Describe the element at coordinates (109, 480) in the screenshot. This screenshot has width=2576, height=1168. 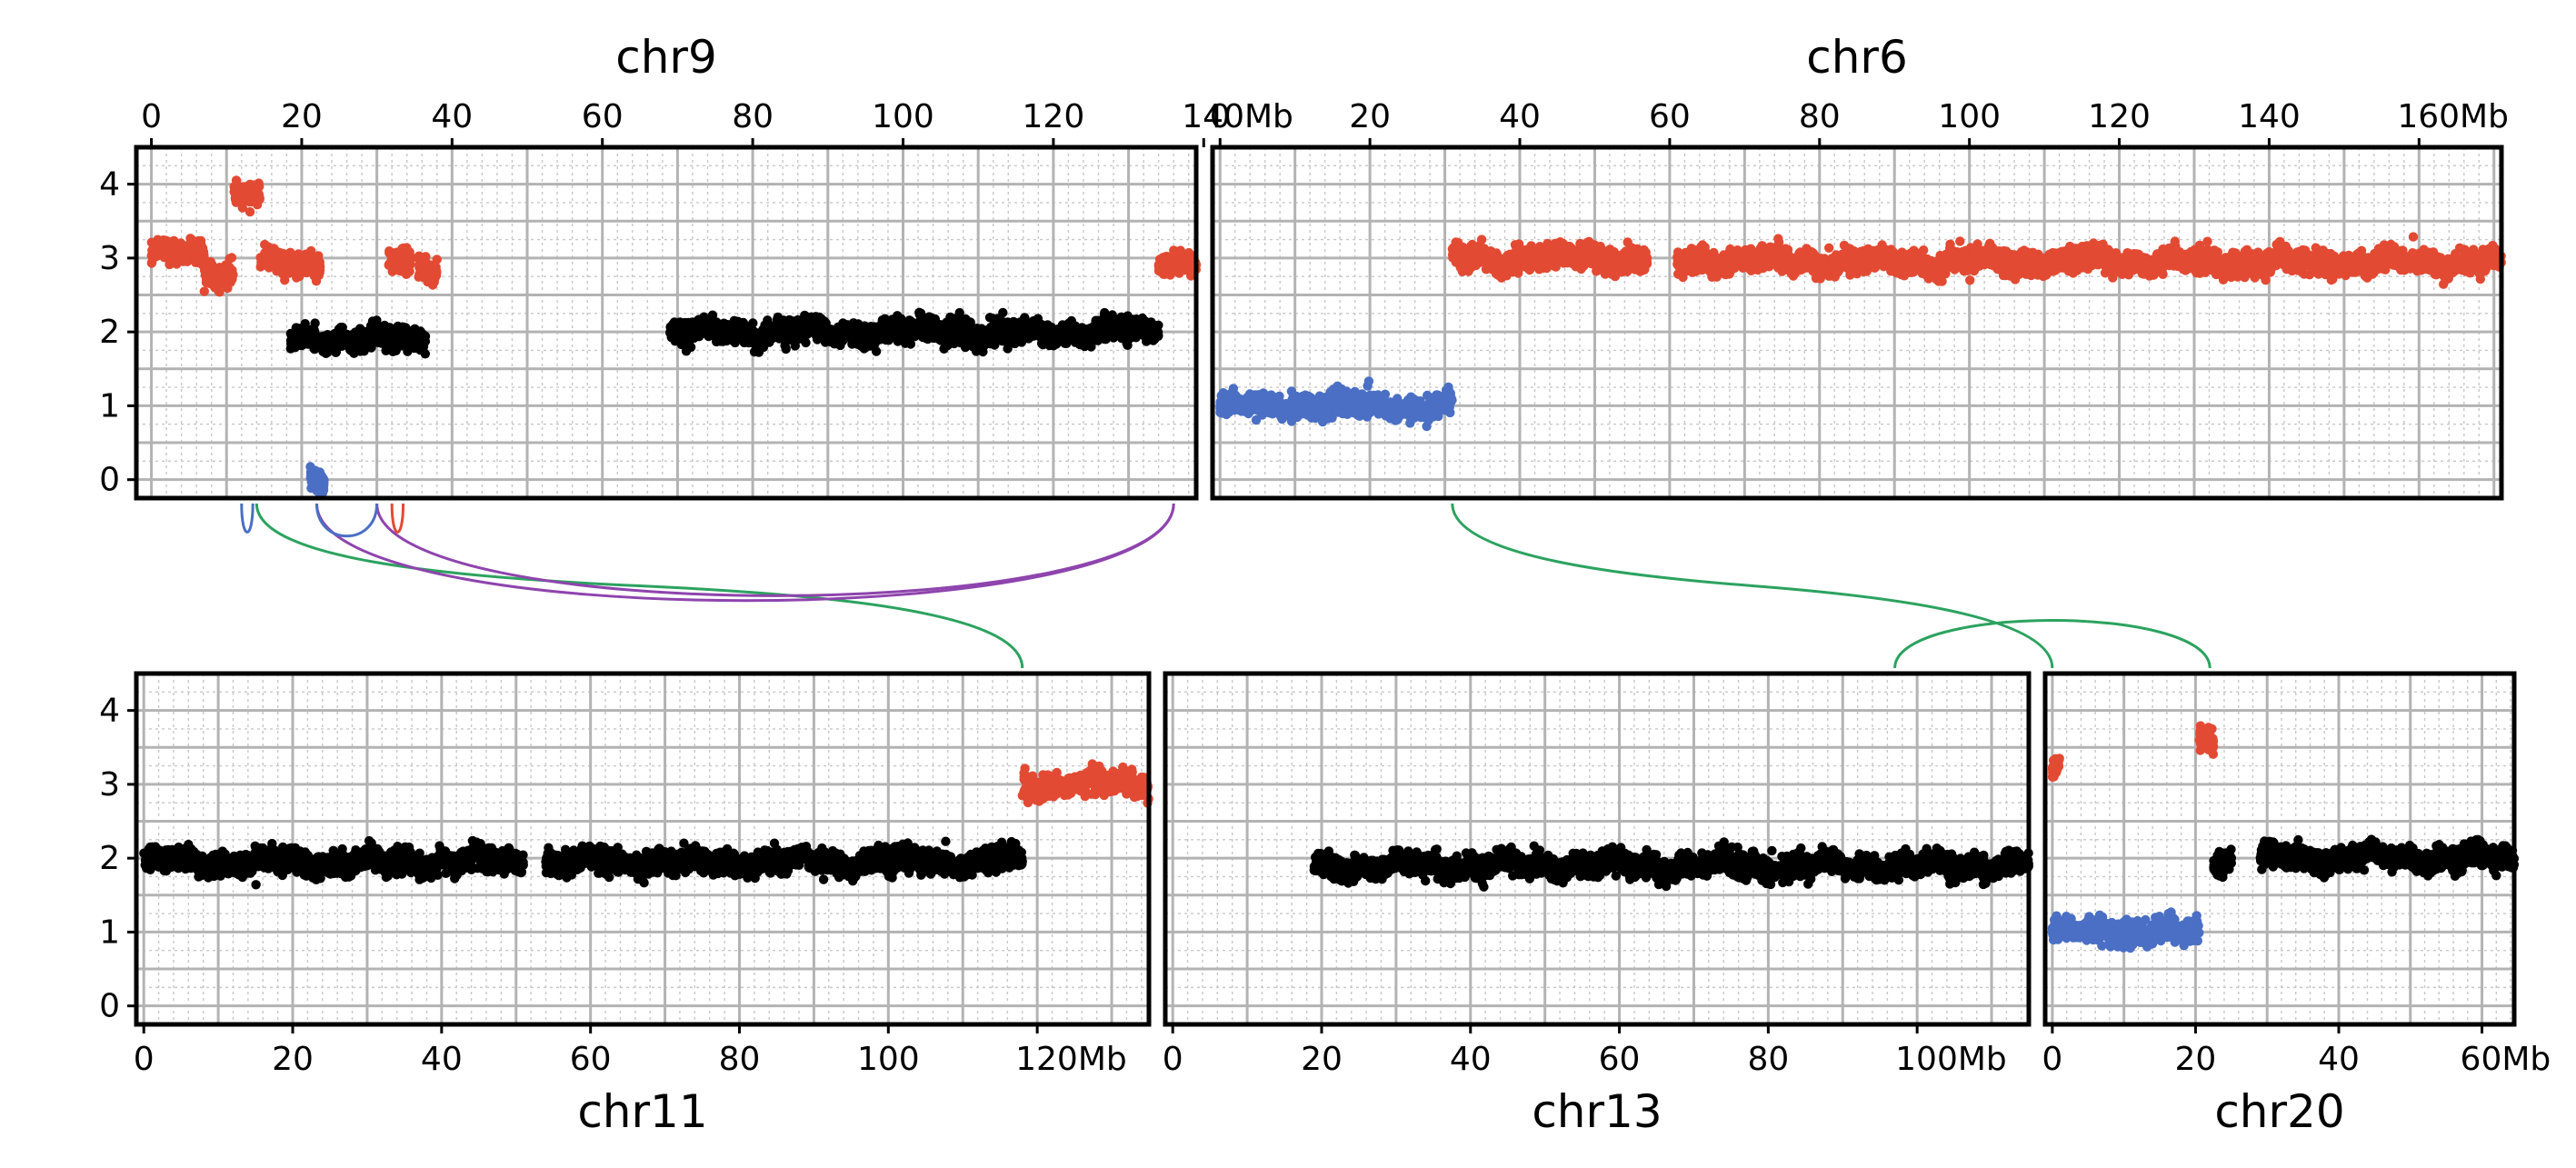
I see `y-tick-label: 0` at that location.